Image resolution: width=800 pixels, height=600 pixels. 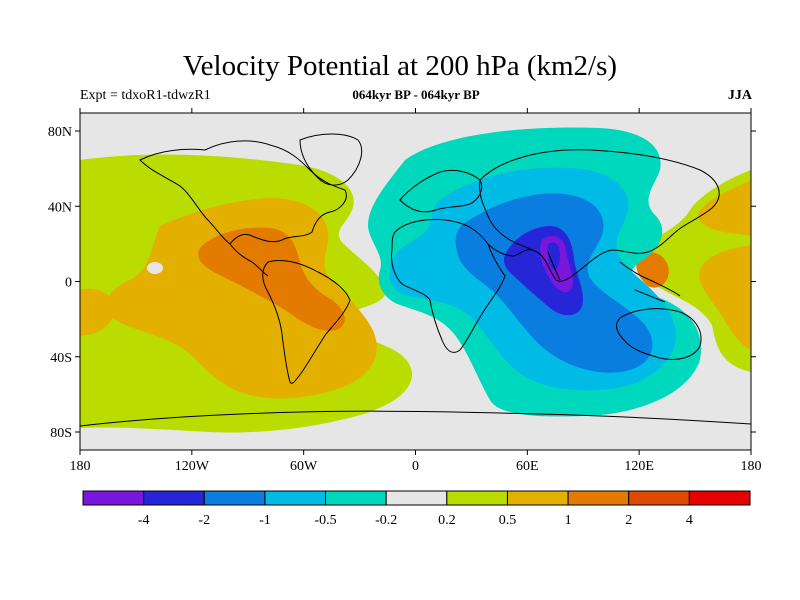 I want to click on colorbar-label: 1, so click(x=568, y=520).